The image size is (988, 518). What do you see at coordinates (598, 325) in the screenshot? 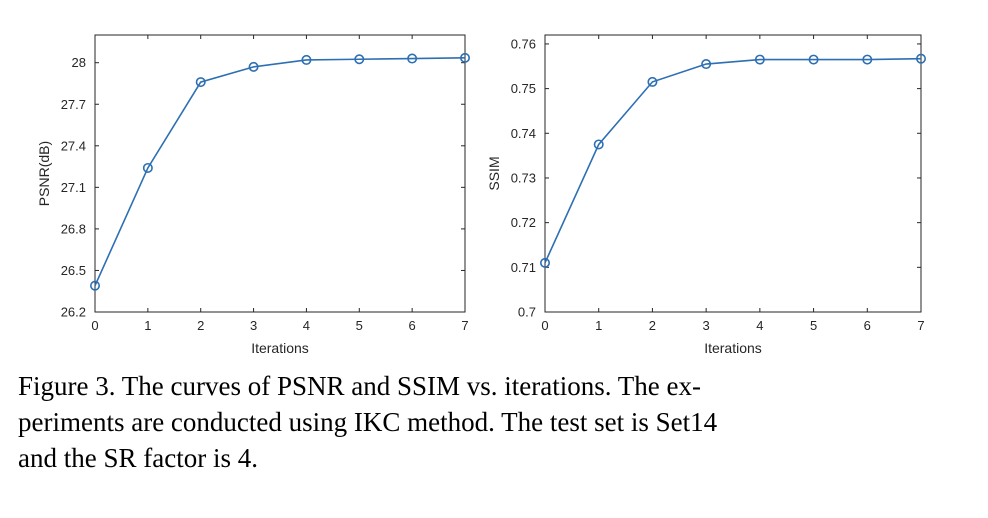
I see `ssim-x-tick-label: 1` at bounding box center [598, 325].